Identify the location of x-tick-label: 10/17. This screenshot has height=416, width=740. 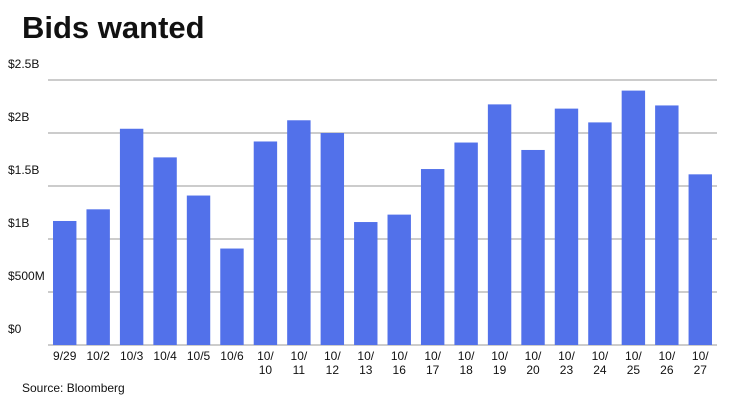
(432, 363).